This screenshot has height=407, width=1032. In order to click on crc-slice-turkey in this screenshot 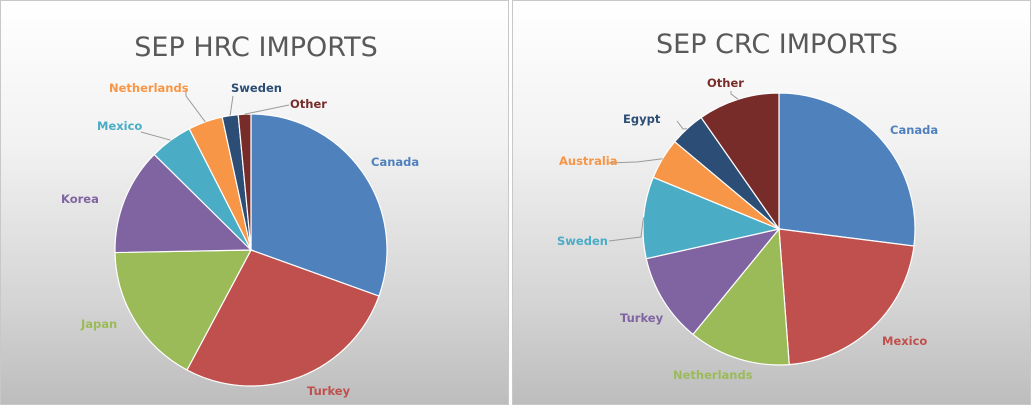, I will do `click(713, 282)`.